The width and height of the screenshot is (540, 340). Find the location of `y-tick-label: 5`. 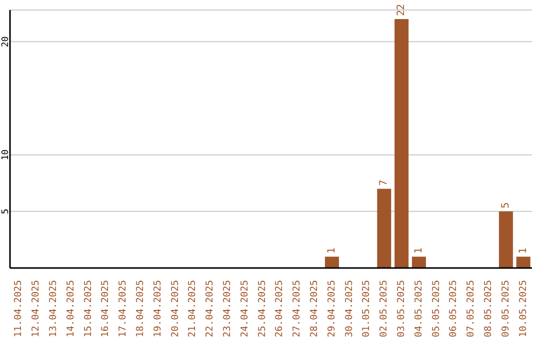

y-tick-label: 5 is located at coordinates (6, 211).